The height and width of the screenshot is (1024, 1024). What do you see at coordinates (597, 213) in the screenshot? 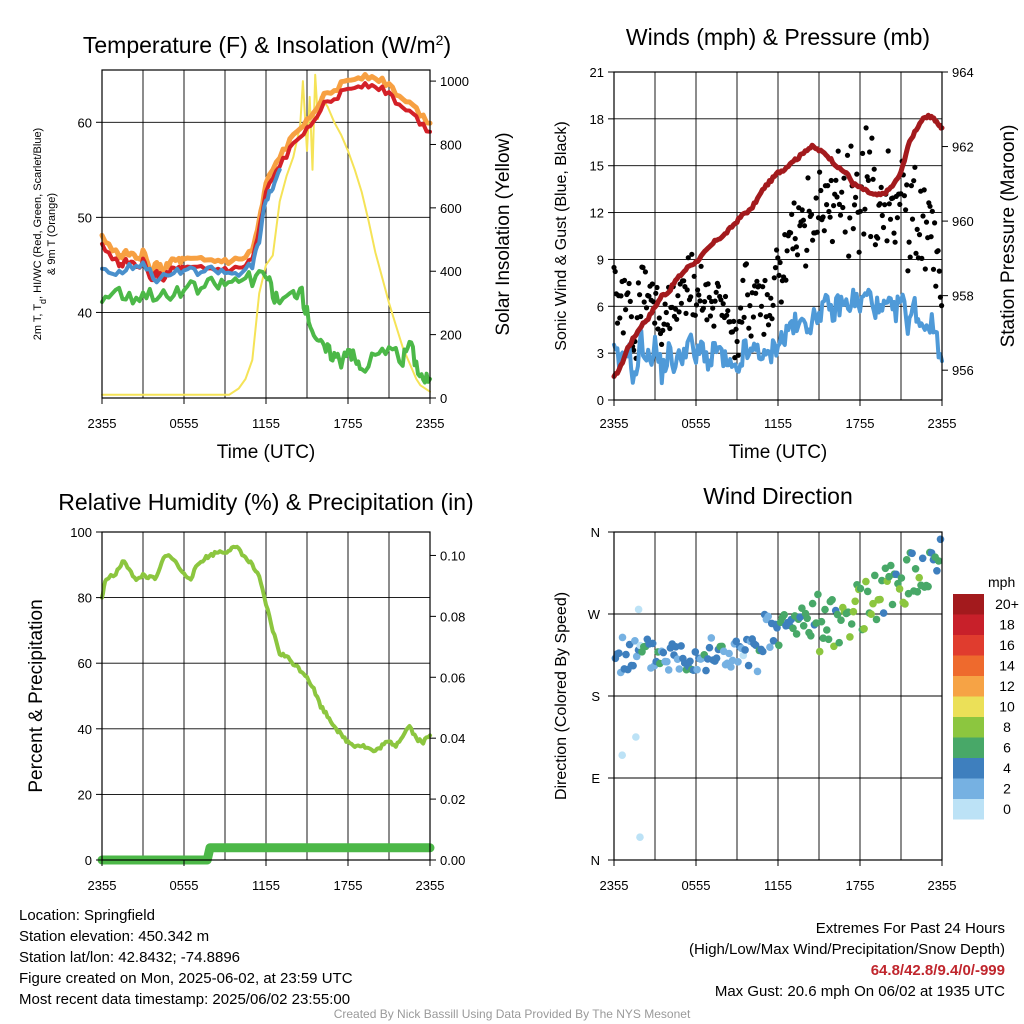
I see `y-tick-label: 12` at bounding box center [597, 213].